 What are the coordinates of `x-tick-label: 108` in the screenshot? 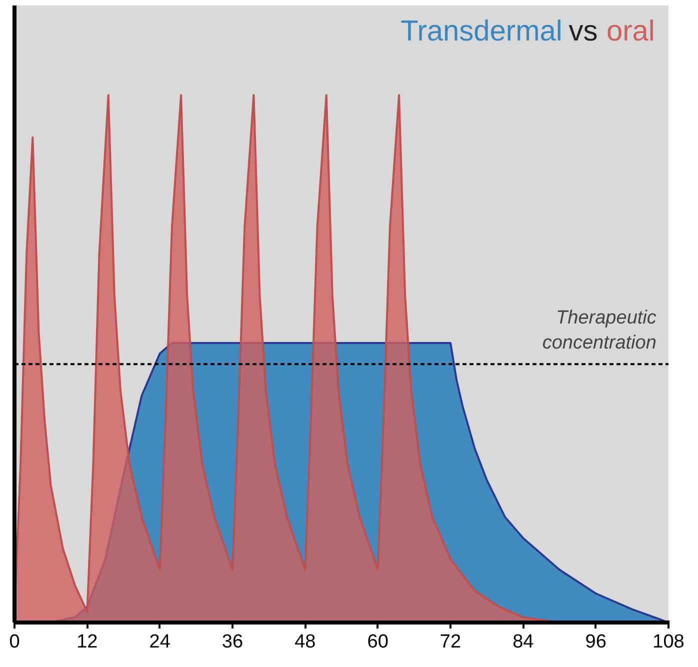 It's located at (668, 642).